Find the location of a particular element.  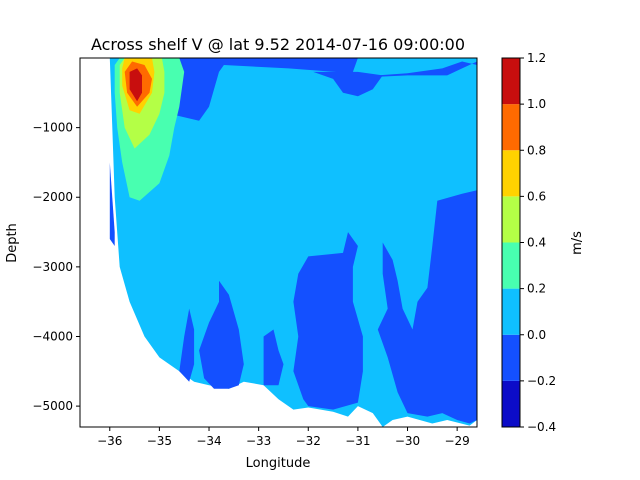

x-tick-label: −31 is located at coordinates (357, 441).